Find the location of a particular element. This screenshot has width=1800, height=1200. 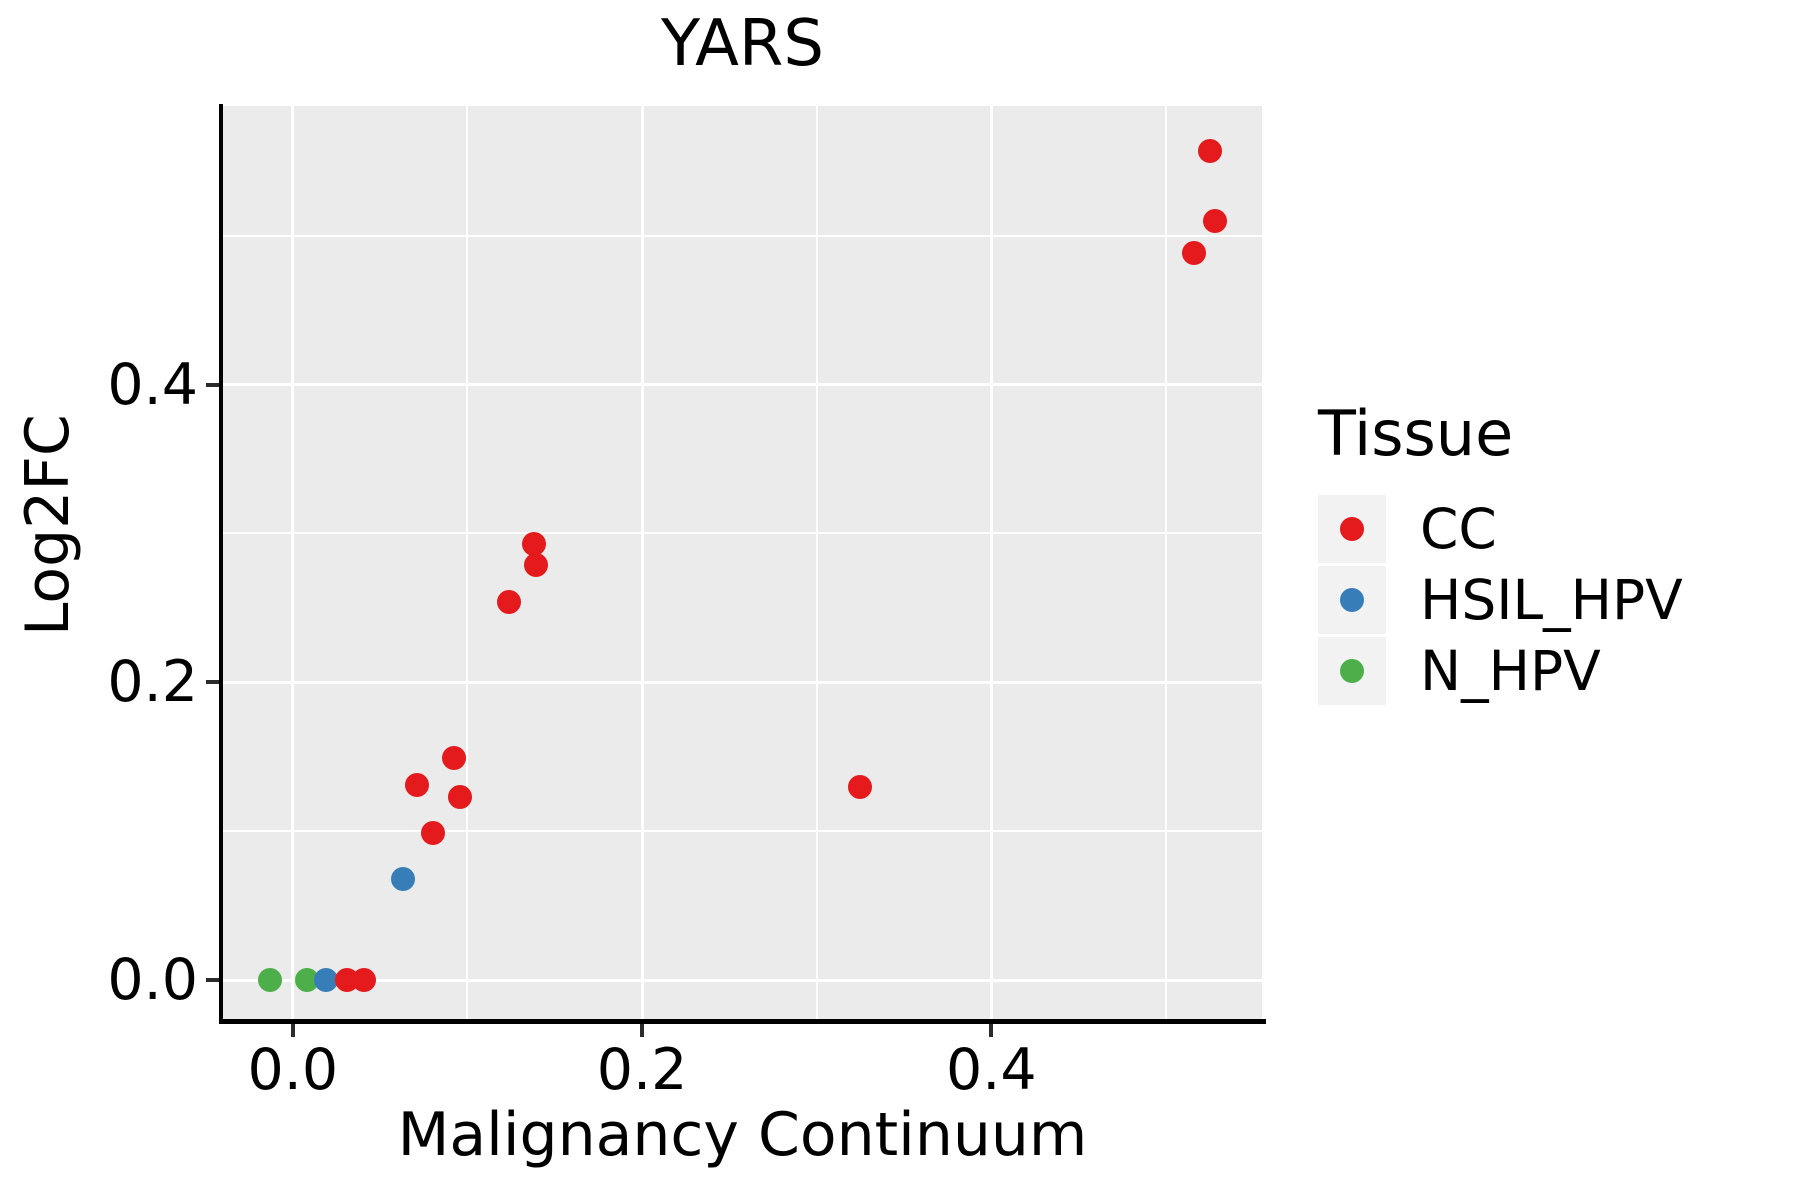

chart-title: YARS is located at coordinates (742, 44).